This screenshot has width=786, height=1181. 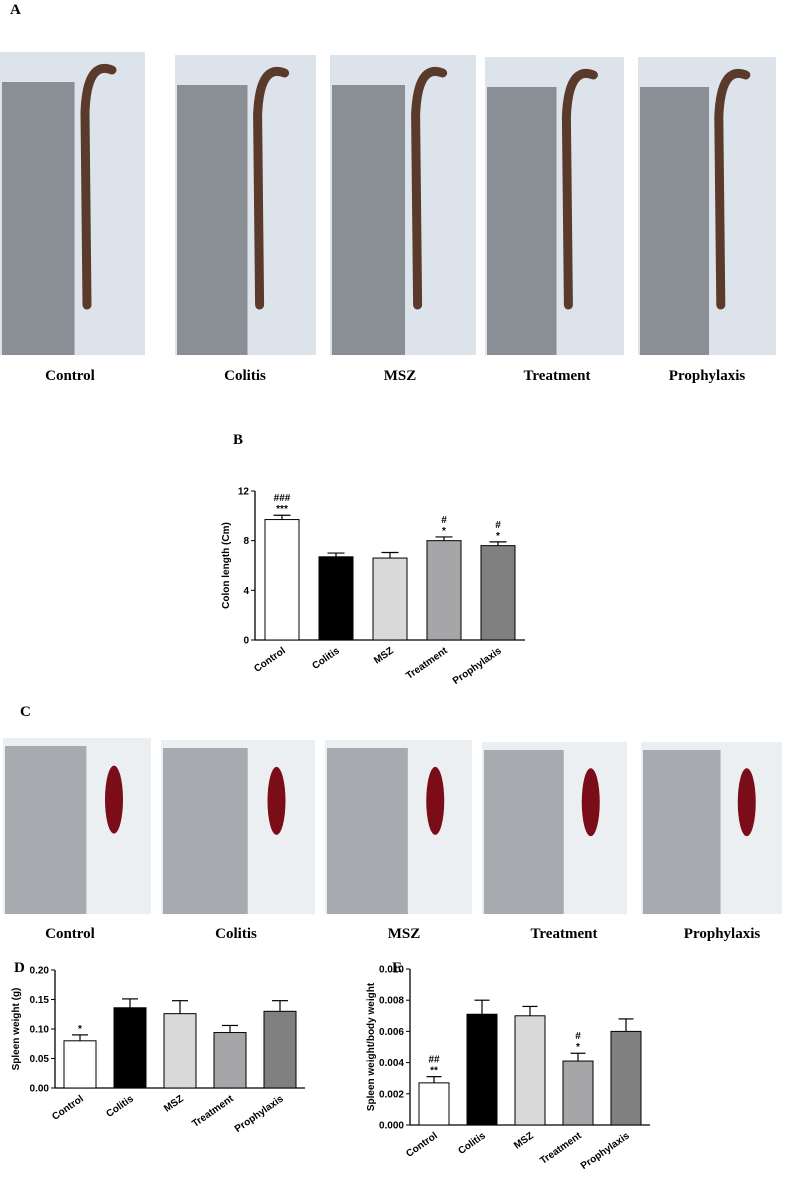 I want to click on panel-label: D, so click(x=19, y=968).